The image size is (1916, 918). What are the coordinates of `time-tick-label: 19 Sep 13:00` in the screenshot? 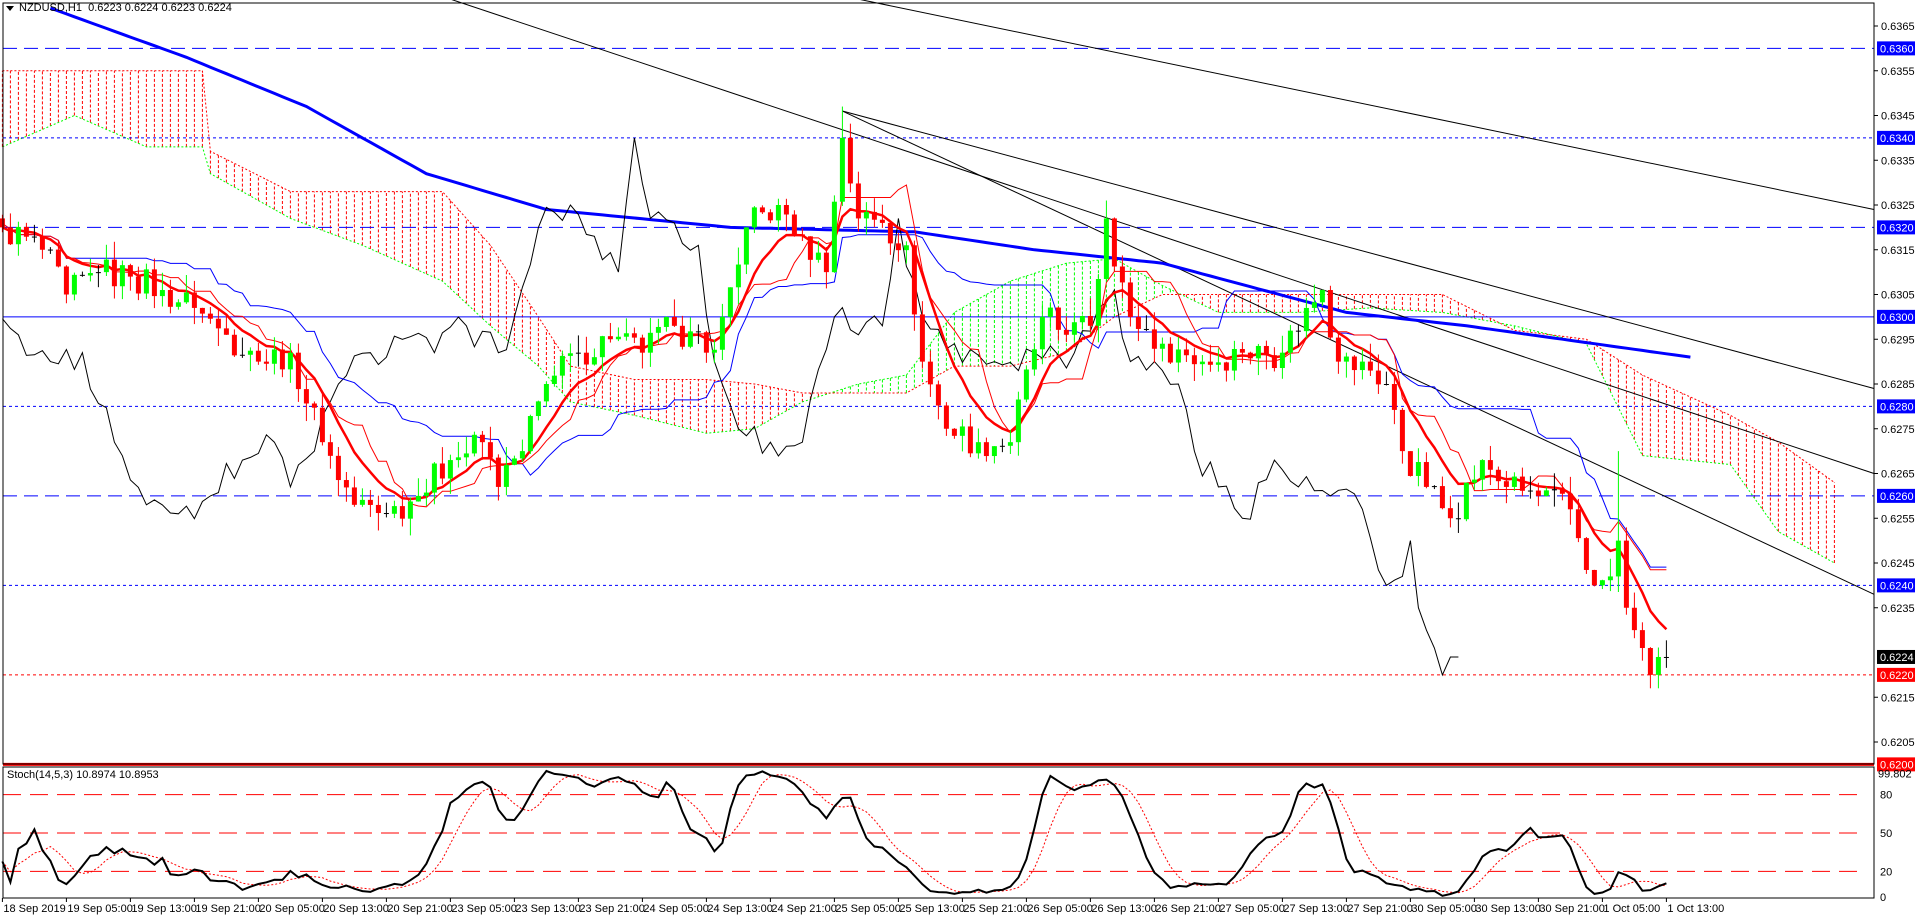 It's located at (163, 909).